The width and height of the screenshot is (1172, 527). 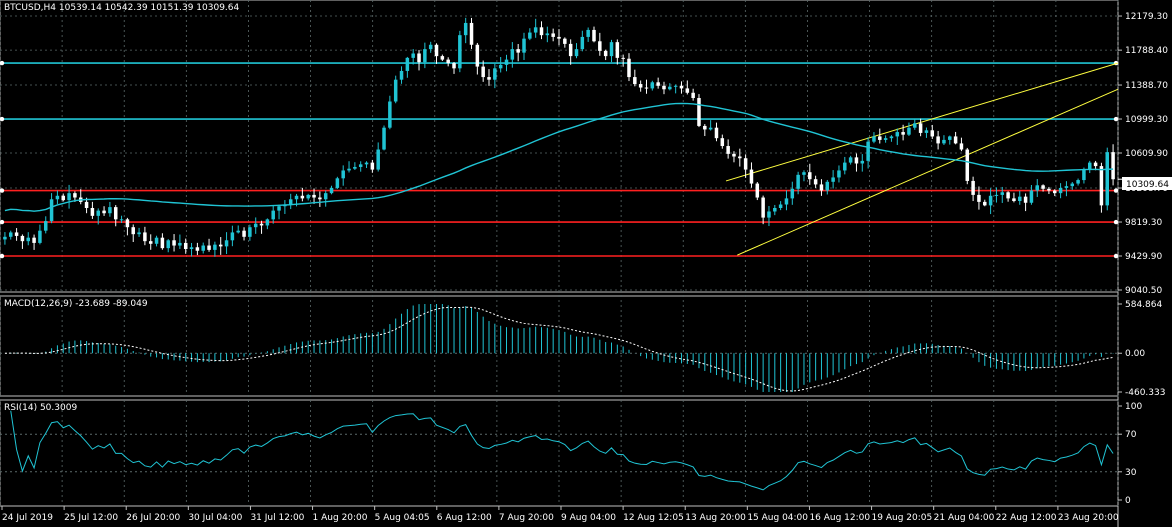 What do you see at coordinates (1146, 17) in the screenshot?
I see `price-tick-label: 12179.30` at bounding box center [1146, 17].